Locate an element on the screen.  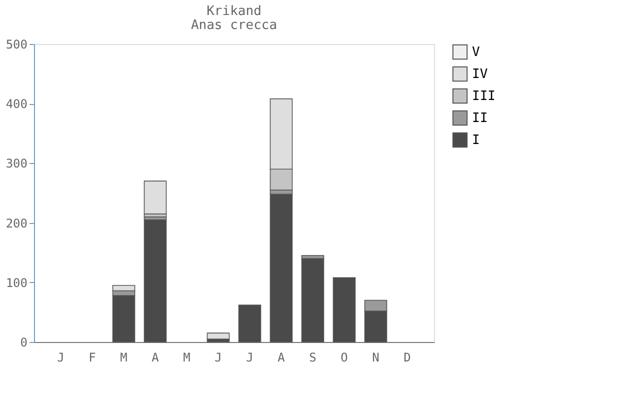
legend-label: II is located at coordinates (480, 118).